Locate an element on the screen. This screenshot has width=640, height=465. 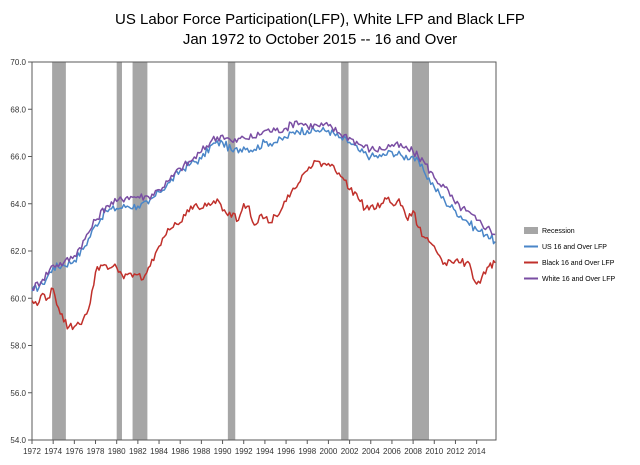
chart-subtitle: Jan 1972 to October 2015 -- 16 and Over is located at coordinates (320, 39).